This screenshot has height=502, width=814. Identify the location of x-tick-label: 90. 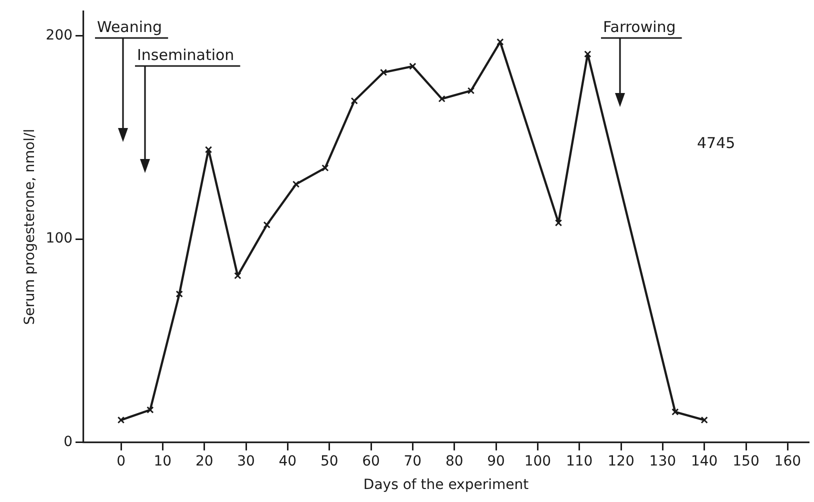
(496, 461).